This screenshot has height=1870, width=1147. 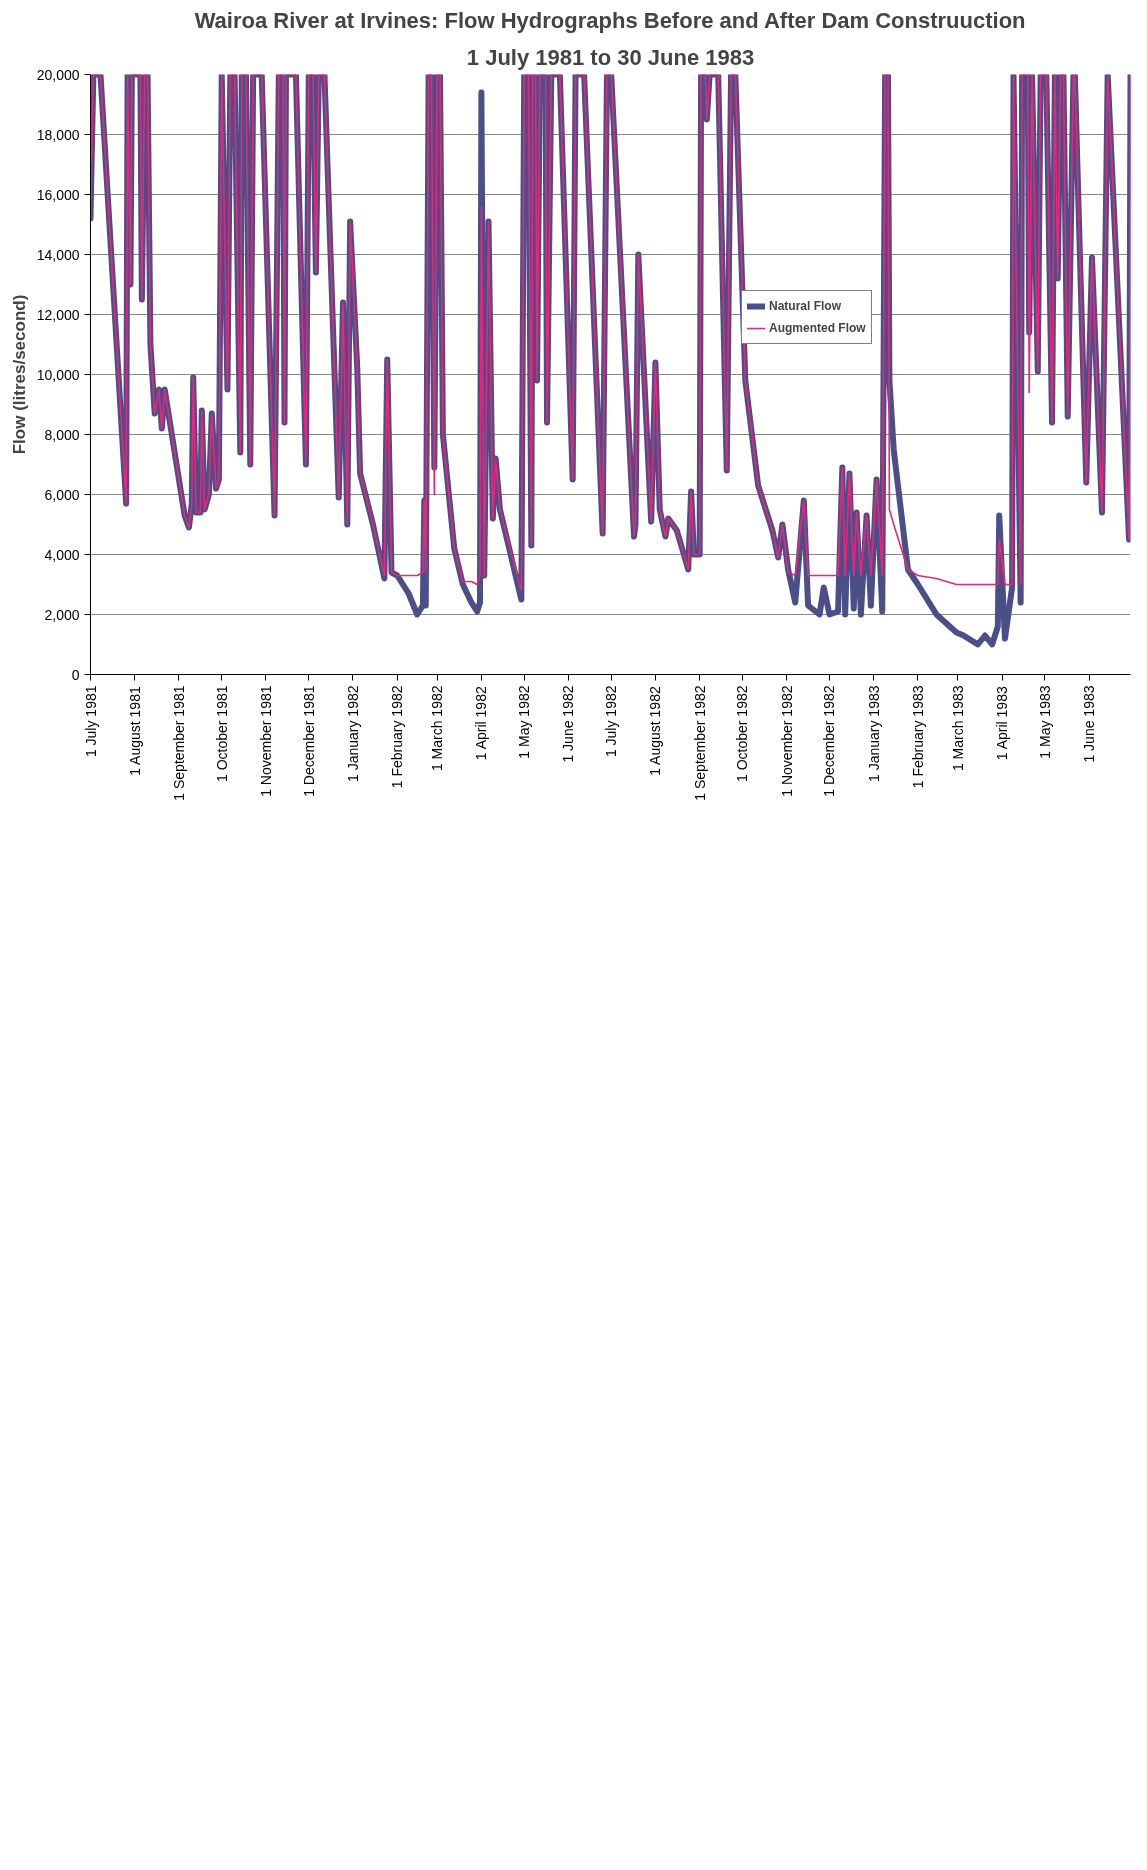 I want to click on x-tick-label: 1 February 1982, so click(x=397, y=737).